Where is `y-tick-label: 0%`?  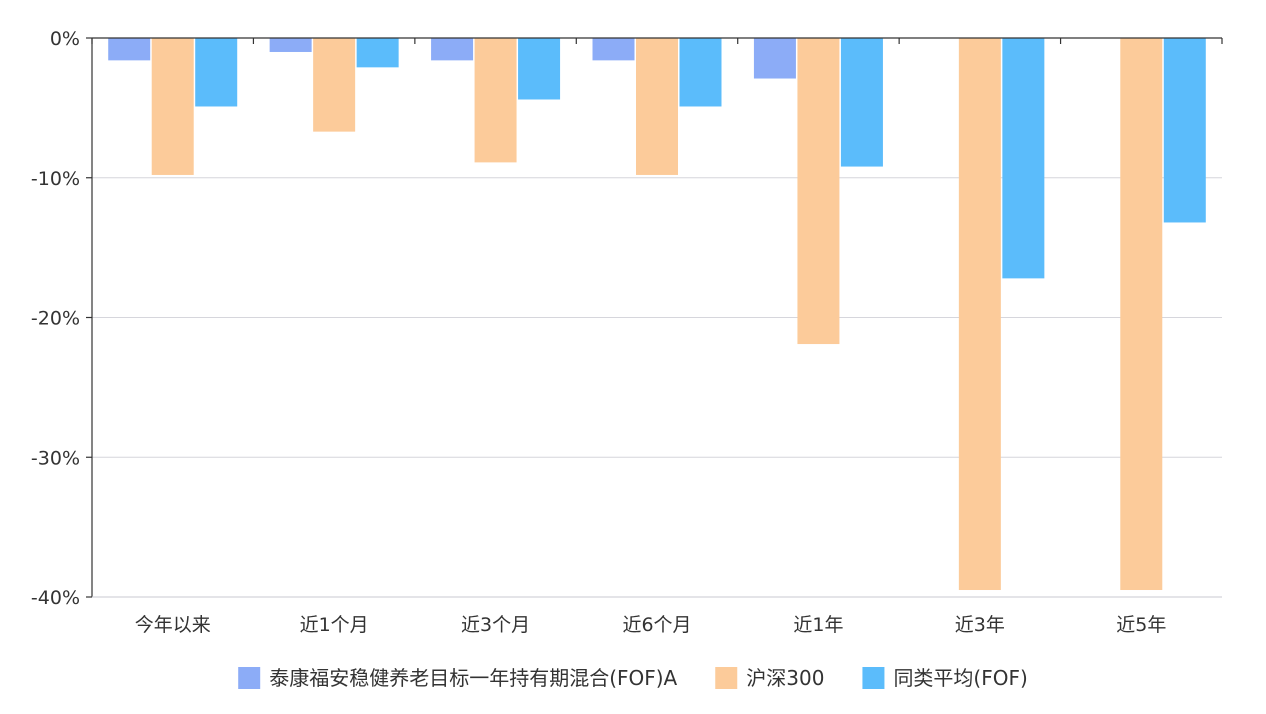 y-tick-label: 0% is located at coordinates (65, 39).